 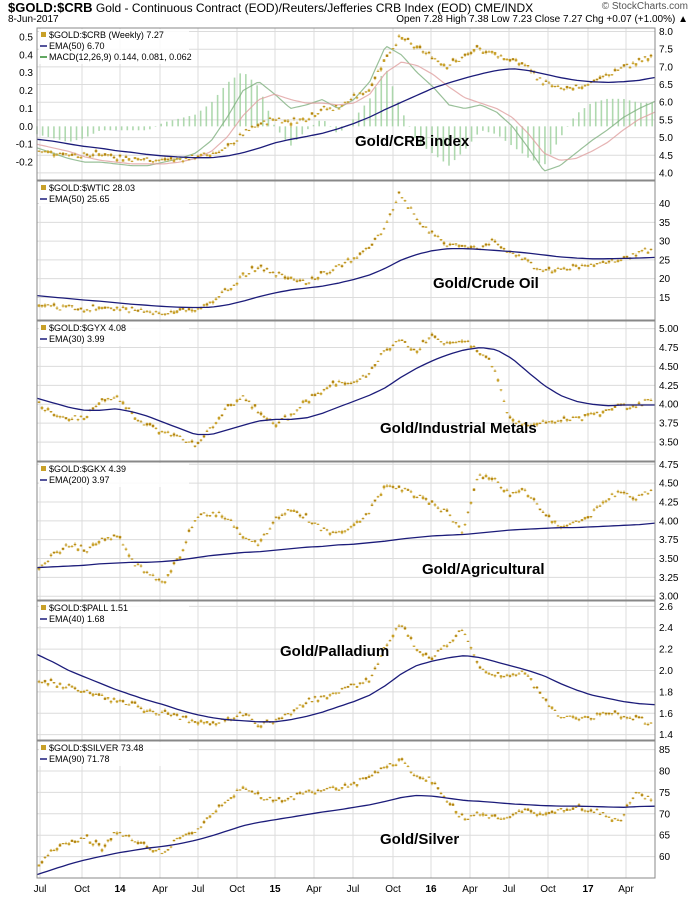 I want to click on y-tick-label: 4.5, so click(x=666, y=156).